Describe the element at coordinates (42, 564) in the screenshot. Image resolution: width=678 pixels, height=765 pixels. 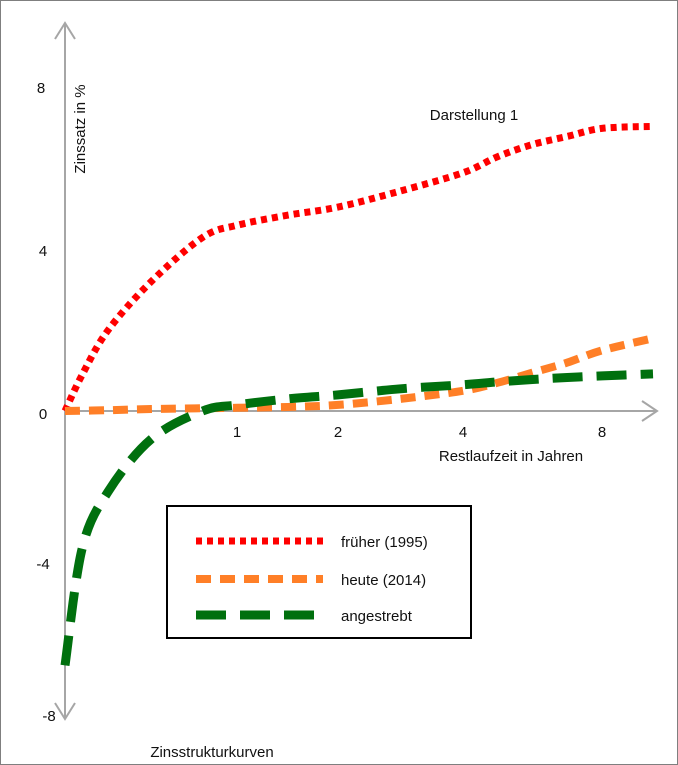
I see `y-tick-label: -4` at that location.